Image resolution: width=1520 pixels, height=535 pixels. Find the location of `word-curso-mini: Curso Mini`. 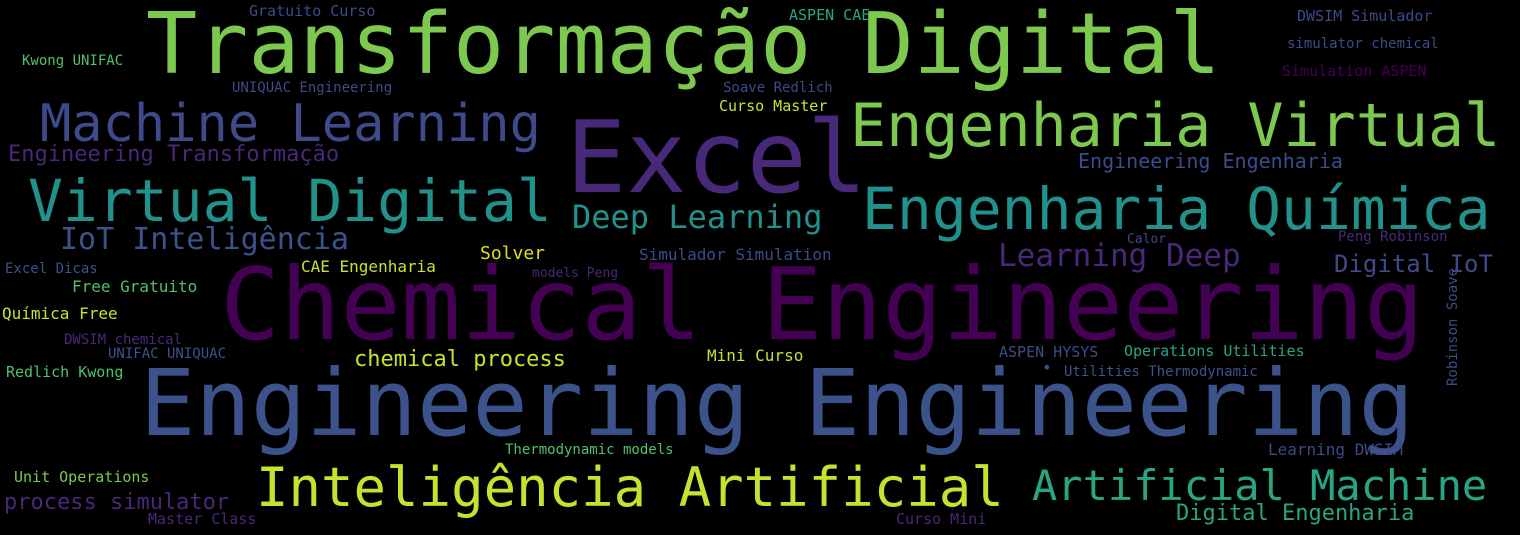

word-curso-mini: Curso Mini is located at coordinates (941, 519).